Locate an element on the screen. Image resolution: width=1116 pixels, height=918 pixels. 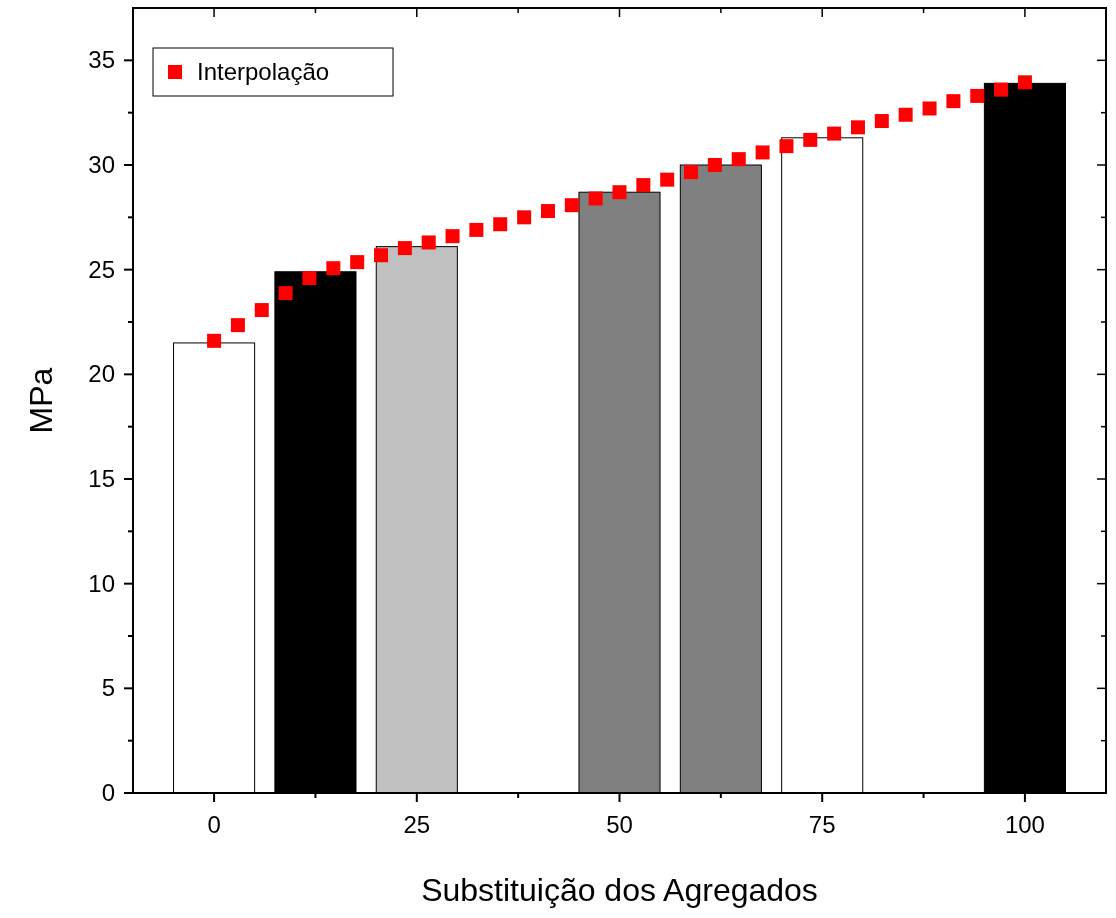
y-tick-label: 5 is located at coordinates (108, 688).